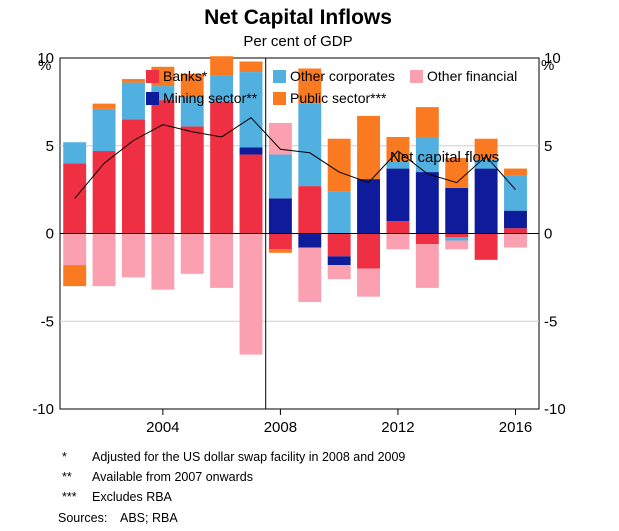 The width and height of the screenshot is (619, 531). I want to click on net-capital-flows-polyline, so click(295, 158).